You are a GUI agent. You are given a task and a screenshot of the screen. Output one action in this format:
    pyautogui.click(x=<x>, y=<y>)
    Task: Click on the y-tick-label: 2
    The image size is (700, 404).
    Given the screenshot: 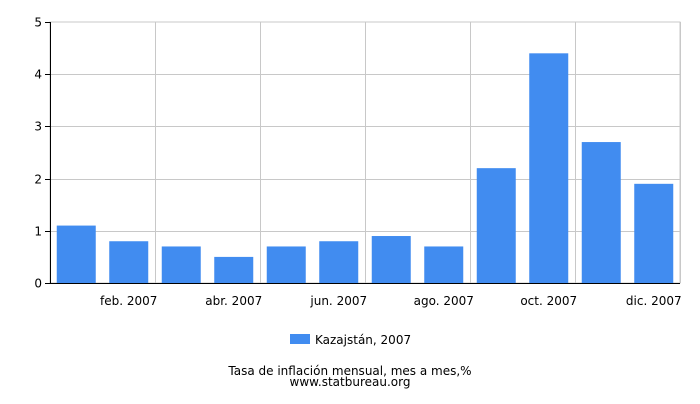 What is the action you would take?
    pyautogui.click(x=38, y=180)
    